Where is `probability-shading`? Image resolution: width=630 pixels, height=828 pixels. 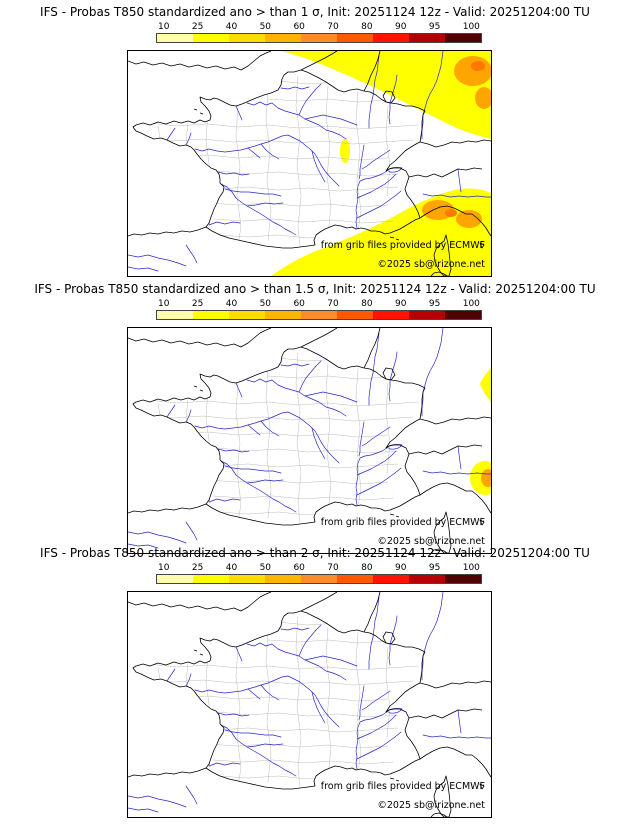 probability-shading is located at coordinates (480, 431).